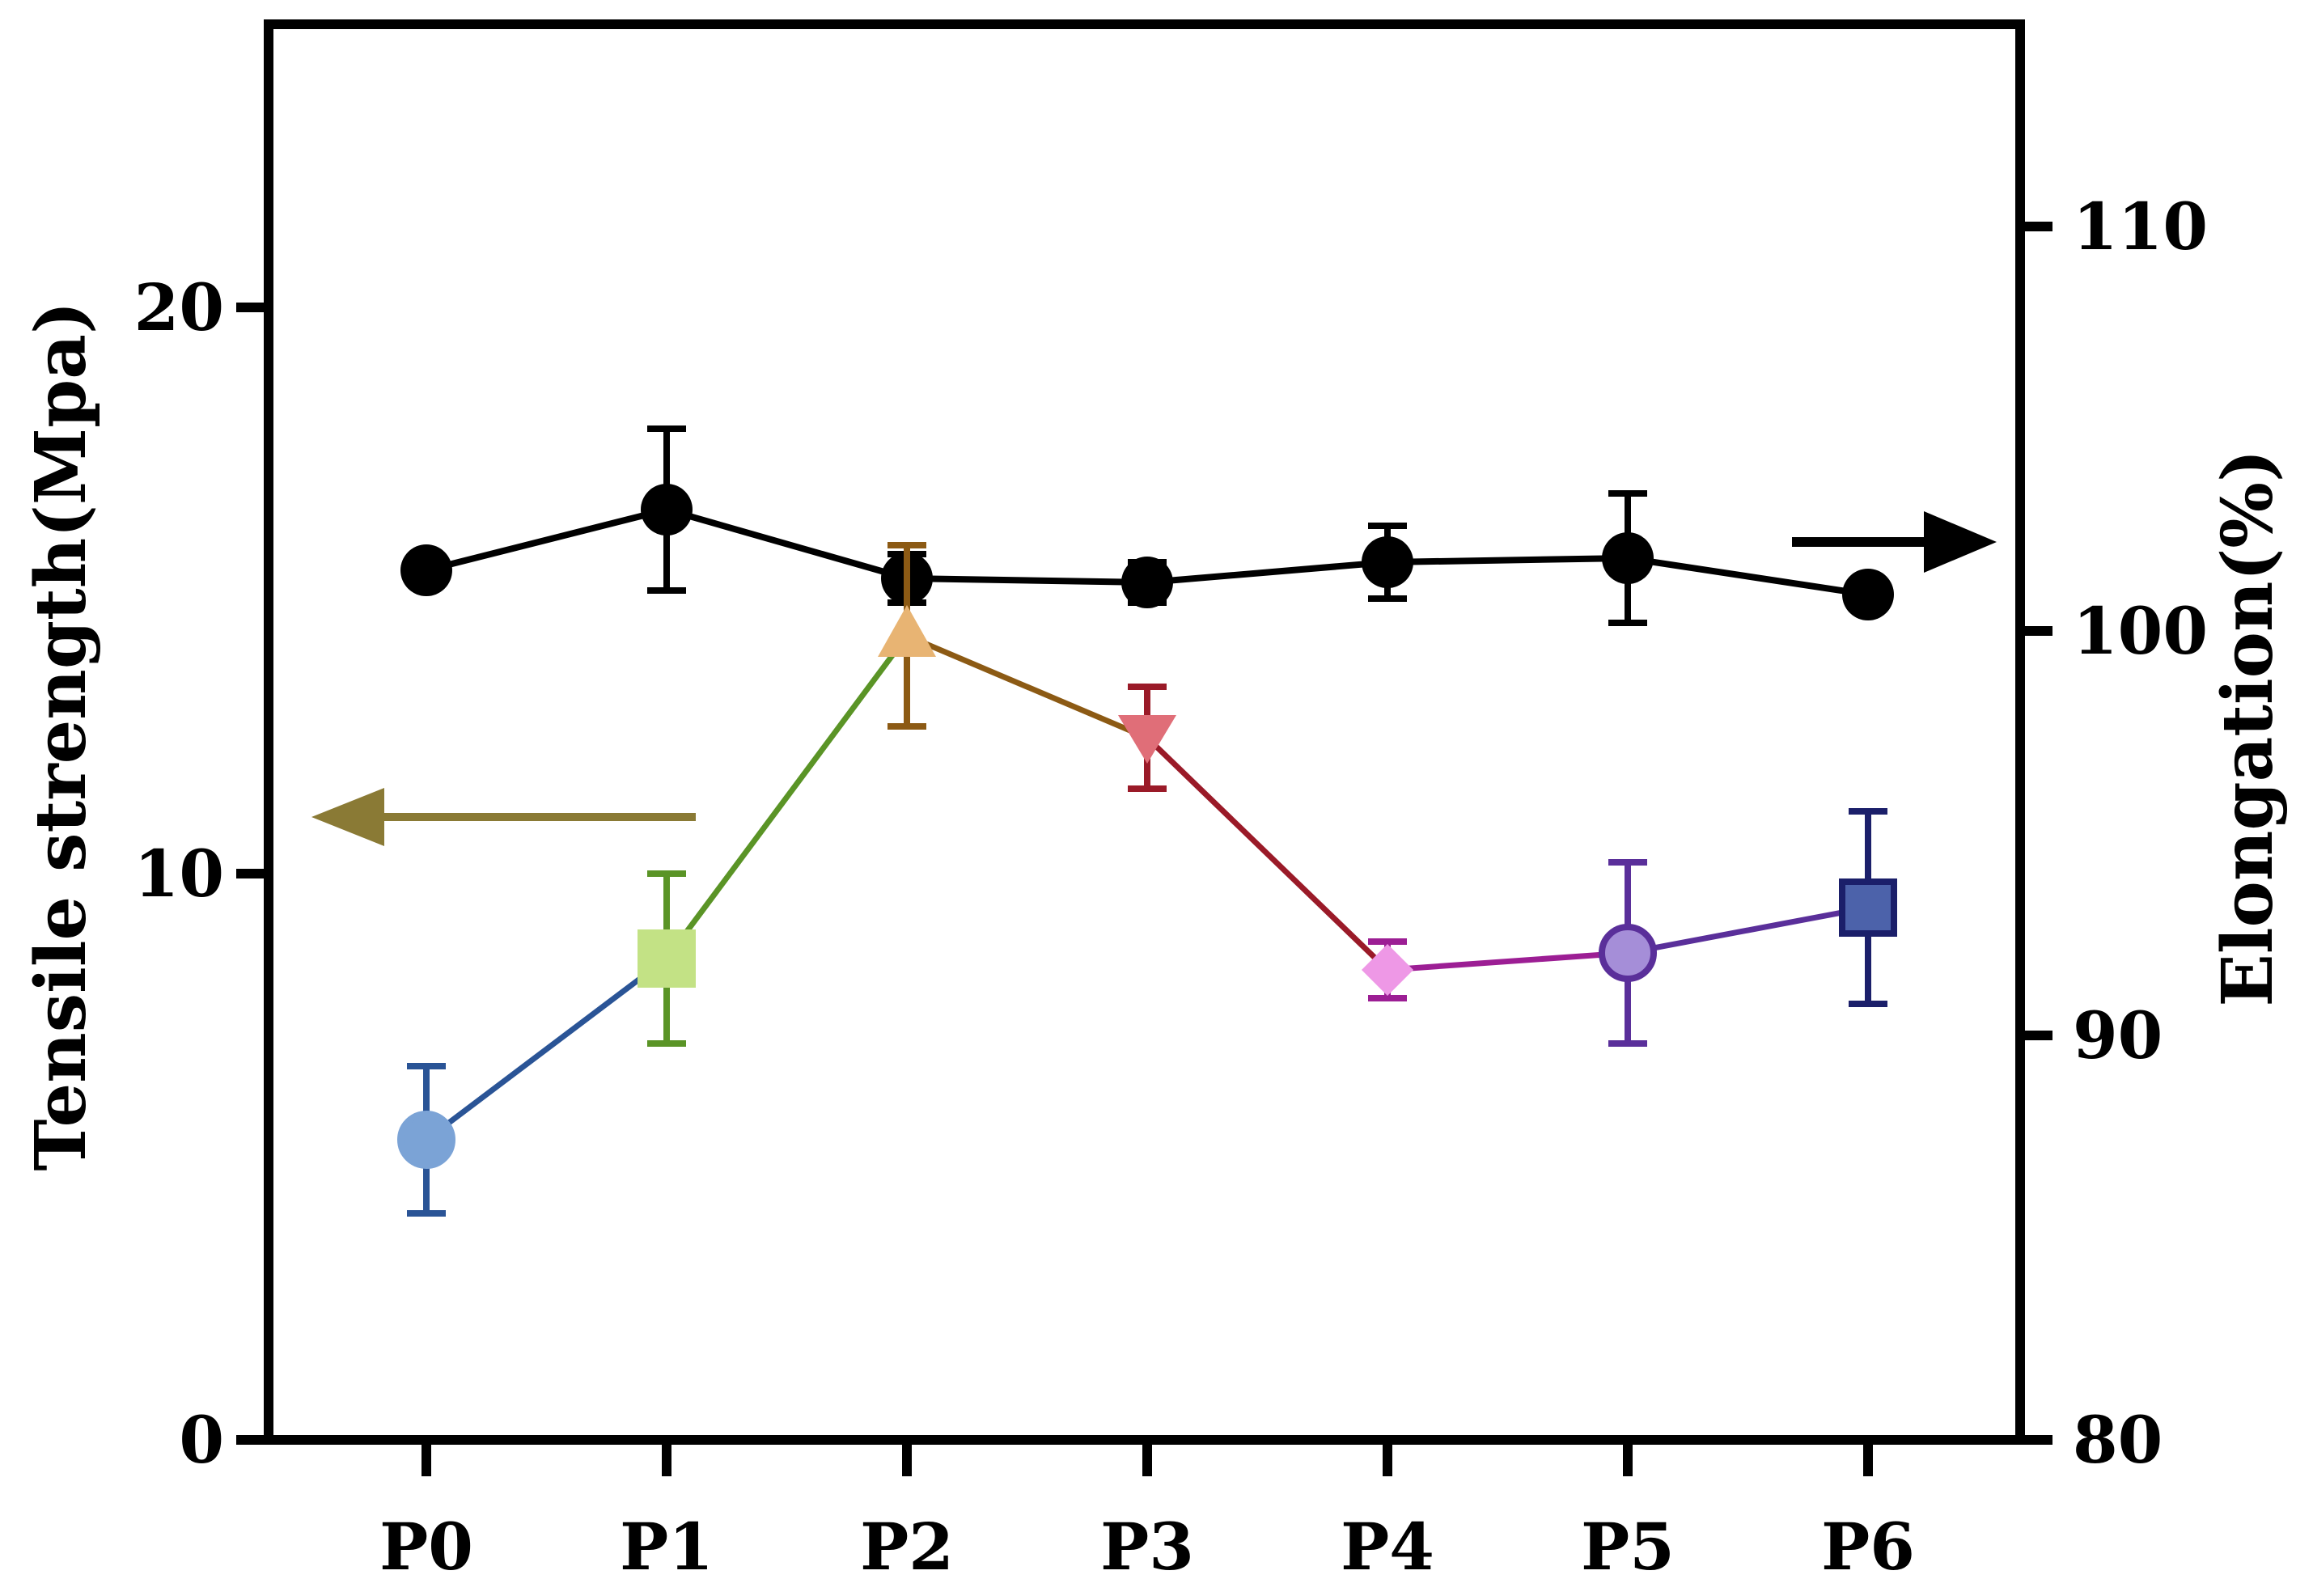 The height and width of the screenshot is (1596, 2313). Describe the element at coordinates (1147, 525) in the screenshot. I see `elongation-series` at that location.